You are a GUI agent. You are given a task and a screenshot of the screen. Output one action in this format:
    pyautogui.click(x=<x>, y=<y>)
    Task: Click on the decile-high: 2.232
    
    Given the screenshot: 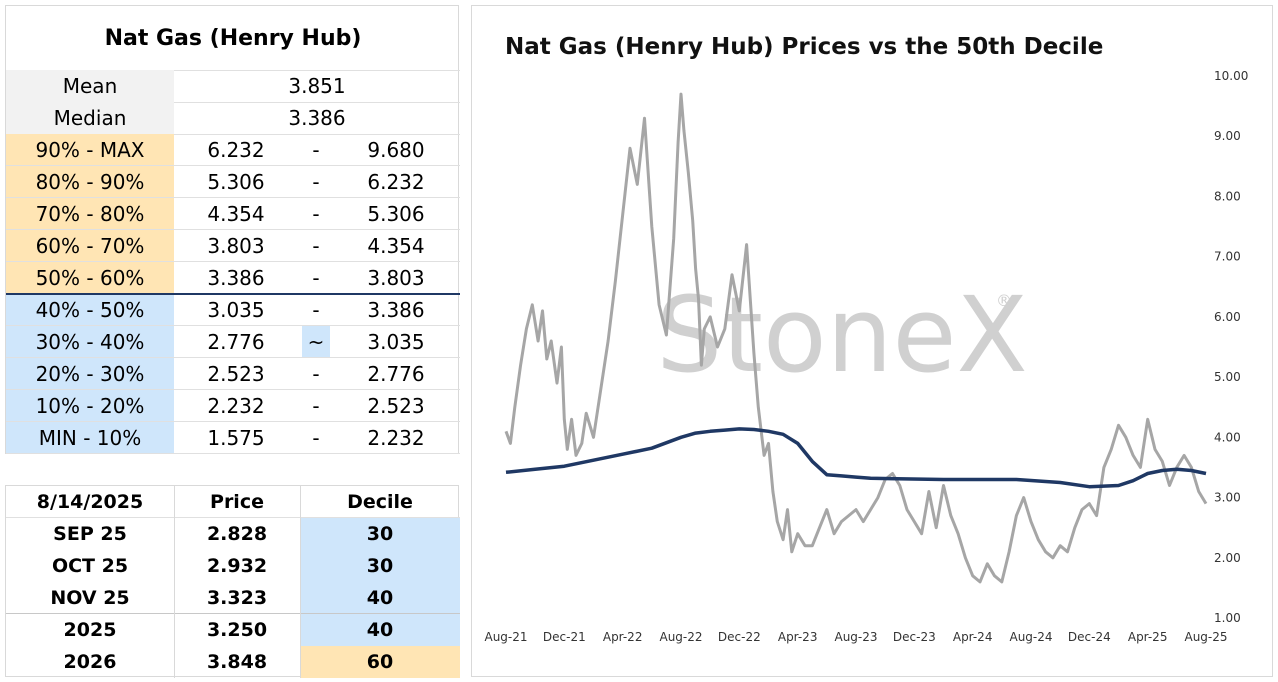 What is the action you would take?
    pyautogui.click(x=396, y=438)
    